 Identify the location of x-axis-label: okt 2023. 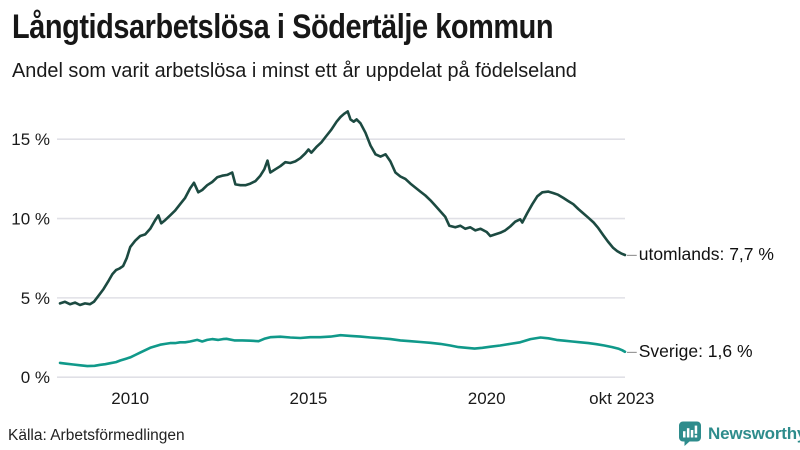
(621, 398).